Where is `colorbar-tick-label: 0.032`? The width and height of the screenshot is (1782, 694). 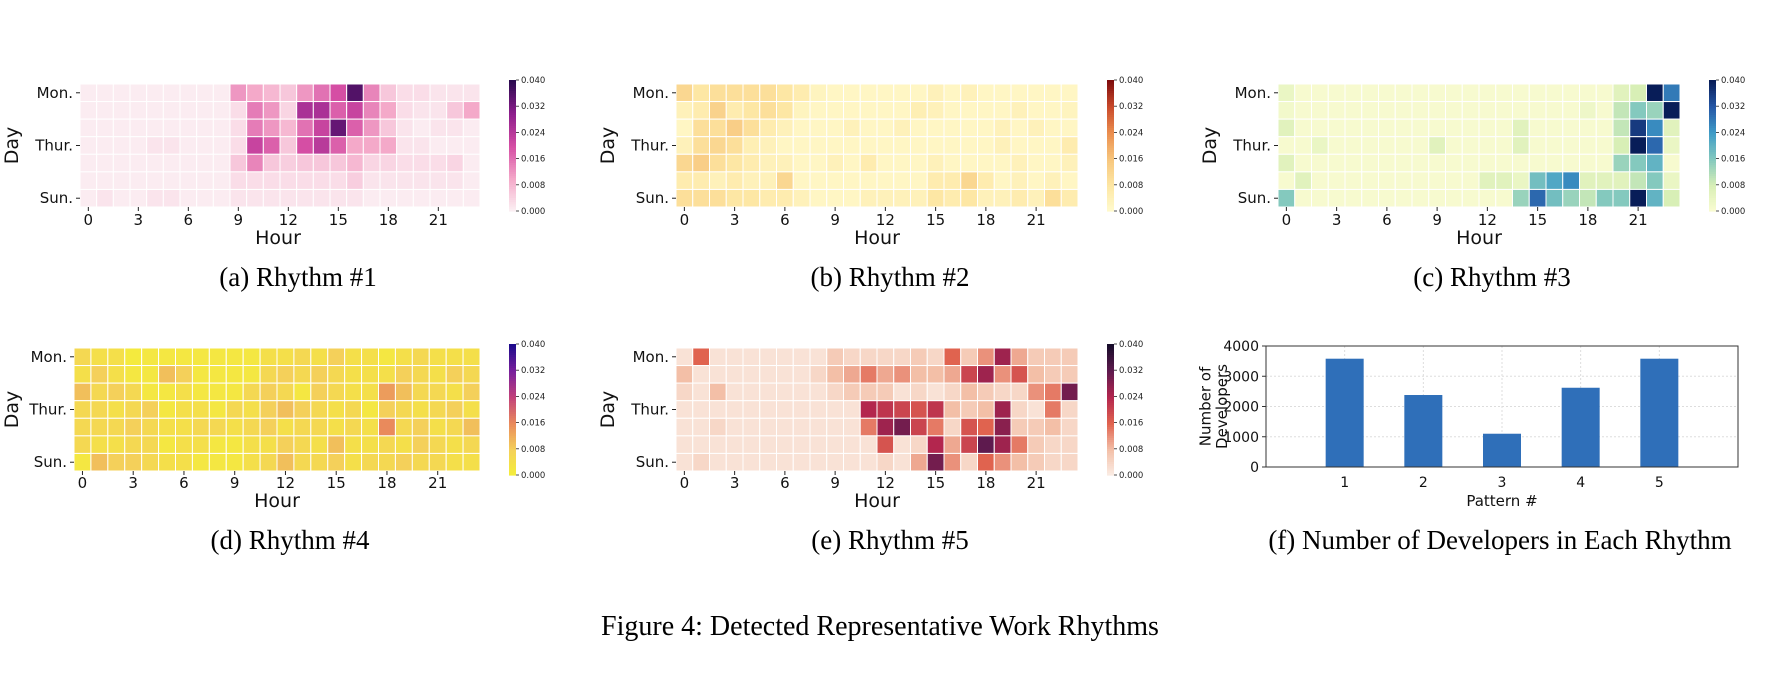
colorbar-tick-label: 0.032 is located at coordinates (533, 107).